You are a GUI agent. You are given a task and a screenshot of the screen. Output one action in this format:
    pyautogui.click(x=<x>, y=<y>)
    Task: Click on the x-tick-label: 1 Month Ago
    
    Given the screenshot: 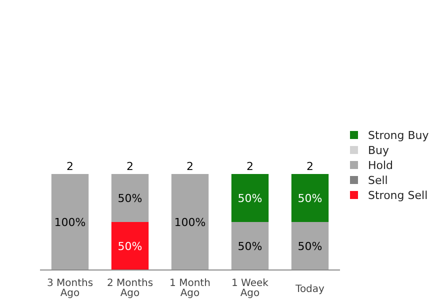 What is the action you would take?
    pyautogui.click(x=190, y=288)
    